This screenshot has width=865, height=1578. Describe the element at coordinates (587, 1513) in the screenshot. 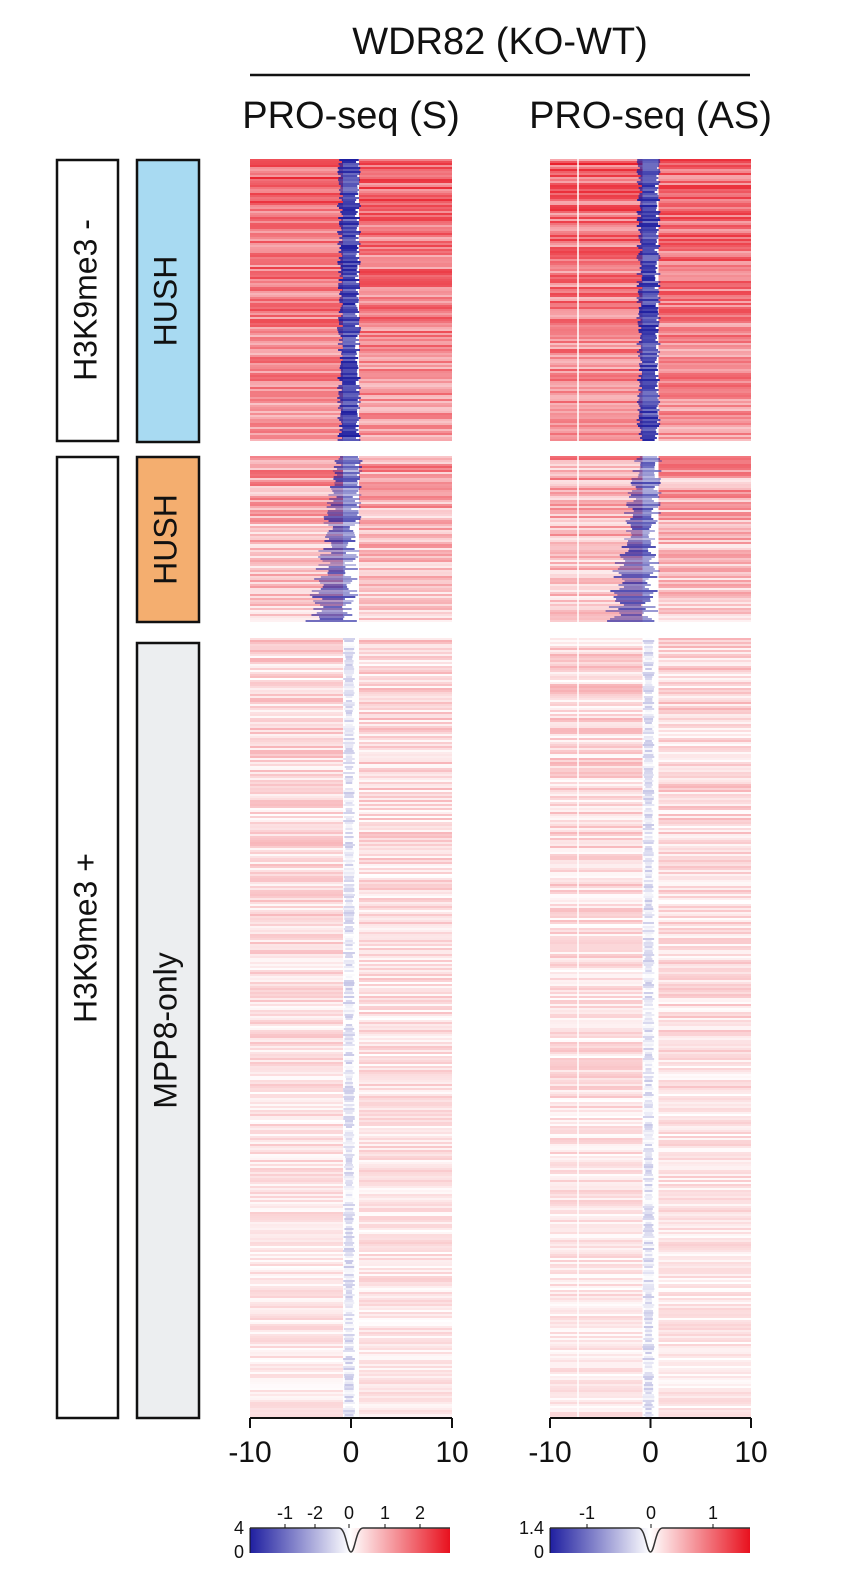

I see `colorbar-tick-label: -1` at that location.